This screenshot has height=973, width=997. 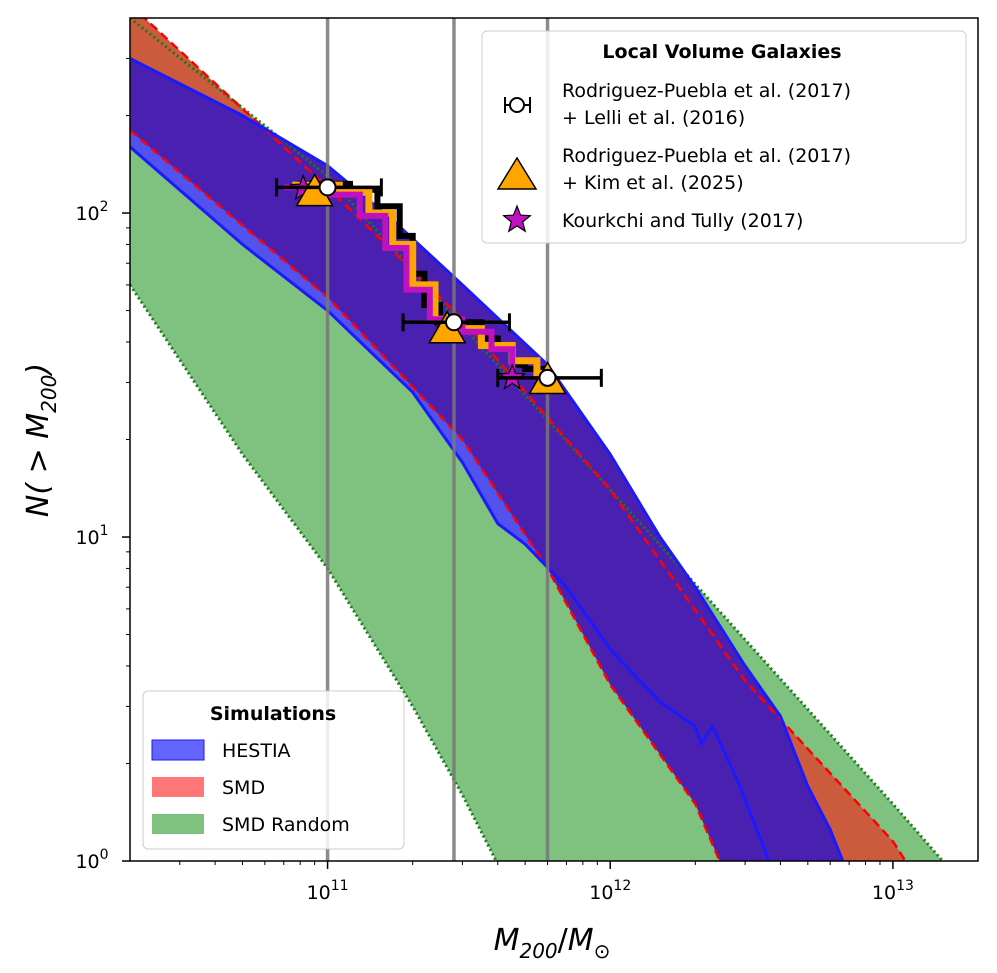 What do you see at coordinates (328, 891) in the screenshot?
I see `x-tick-label-1: 1011` at bounding box center [328, 891].